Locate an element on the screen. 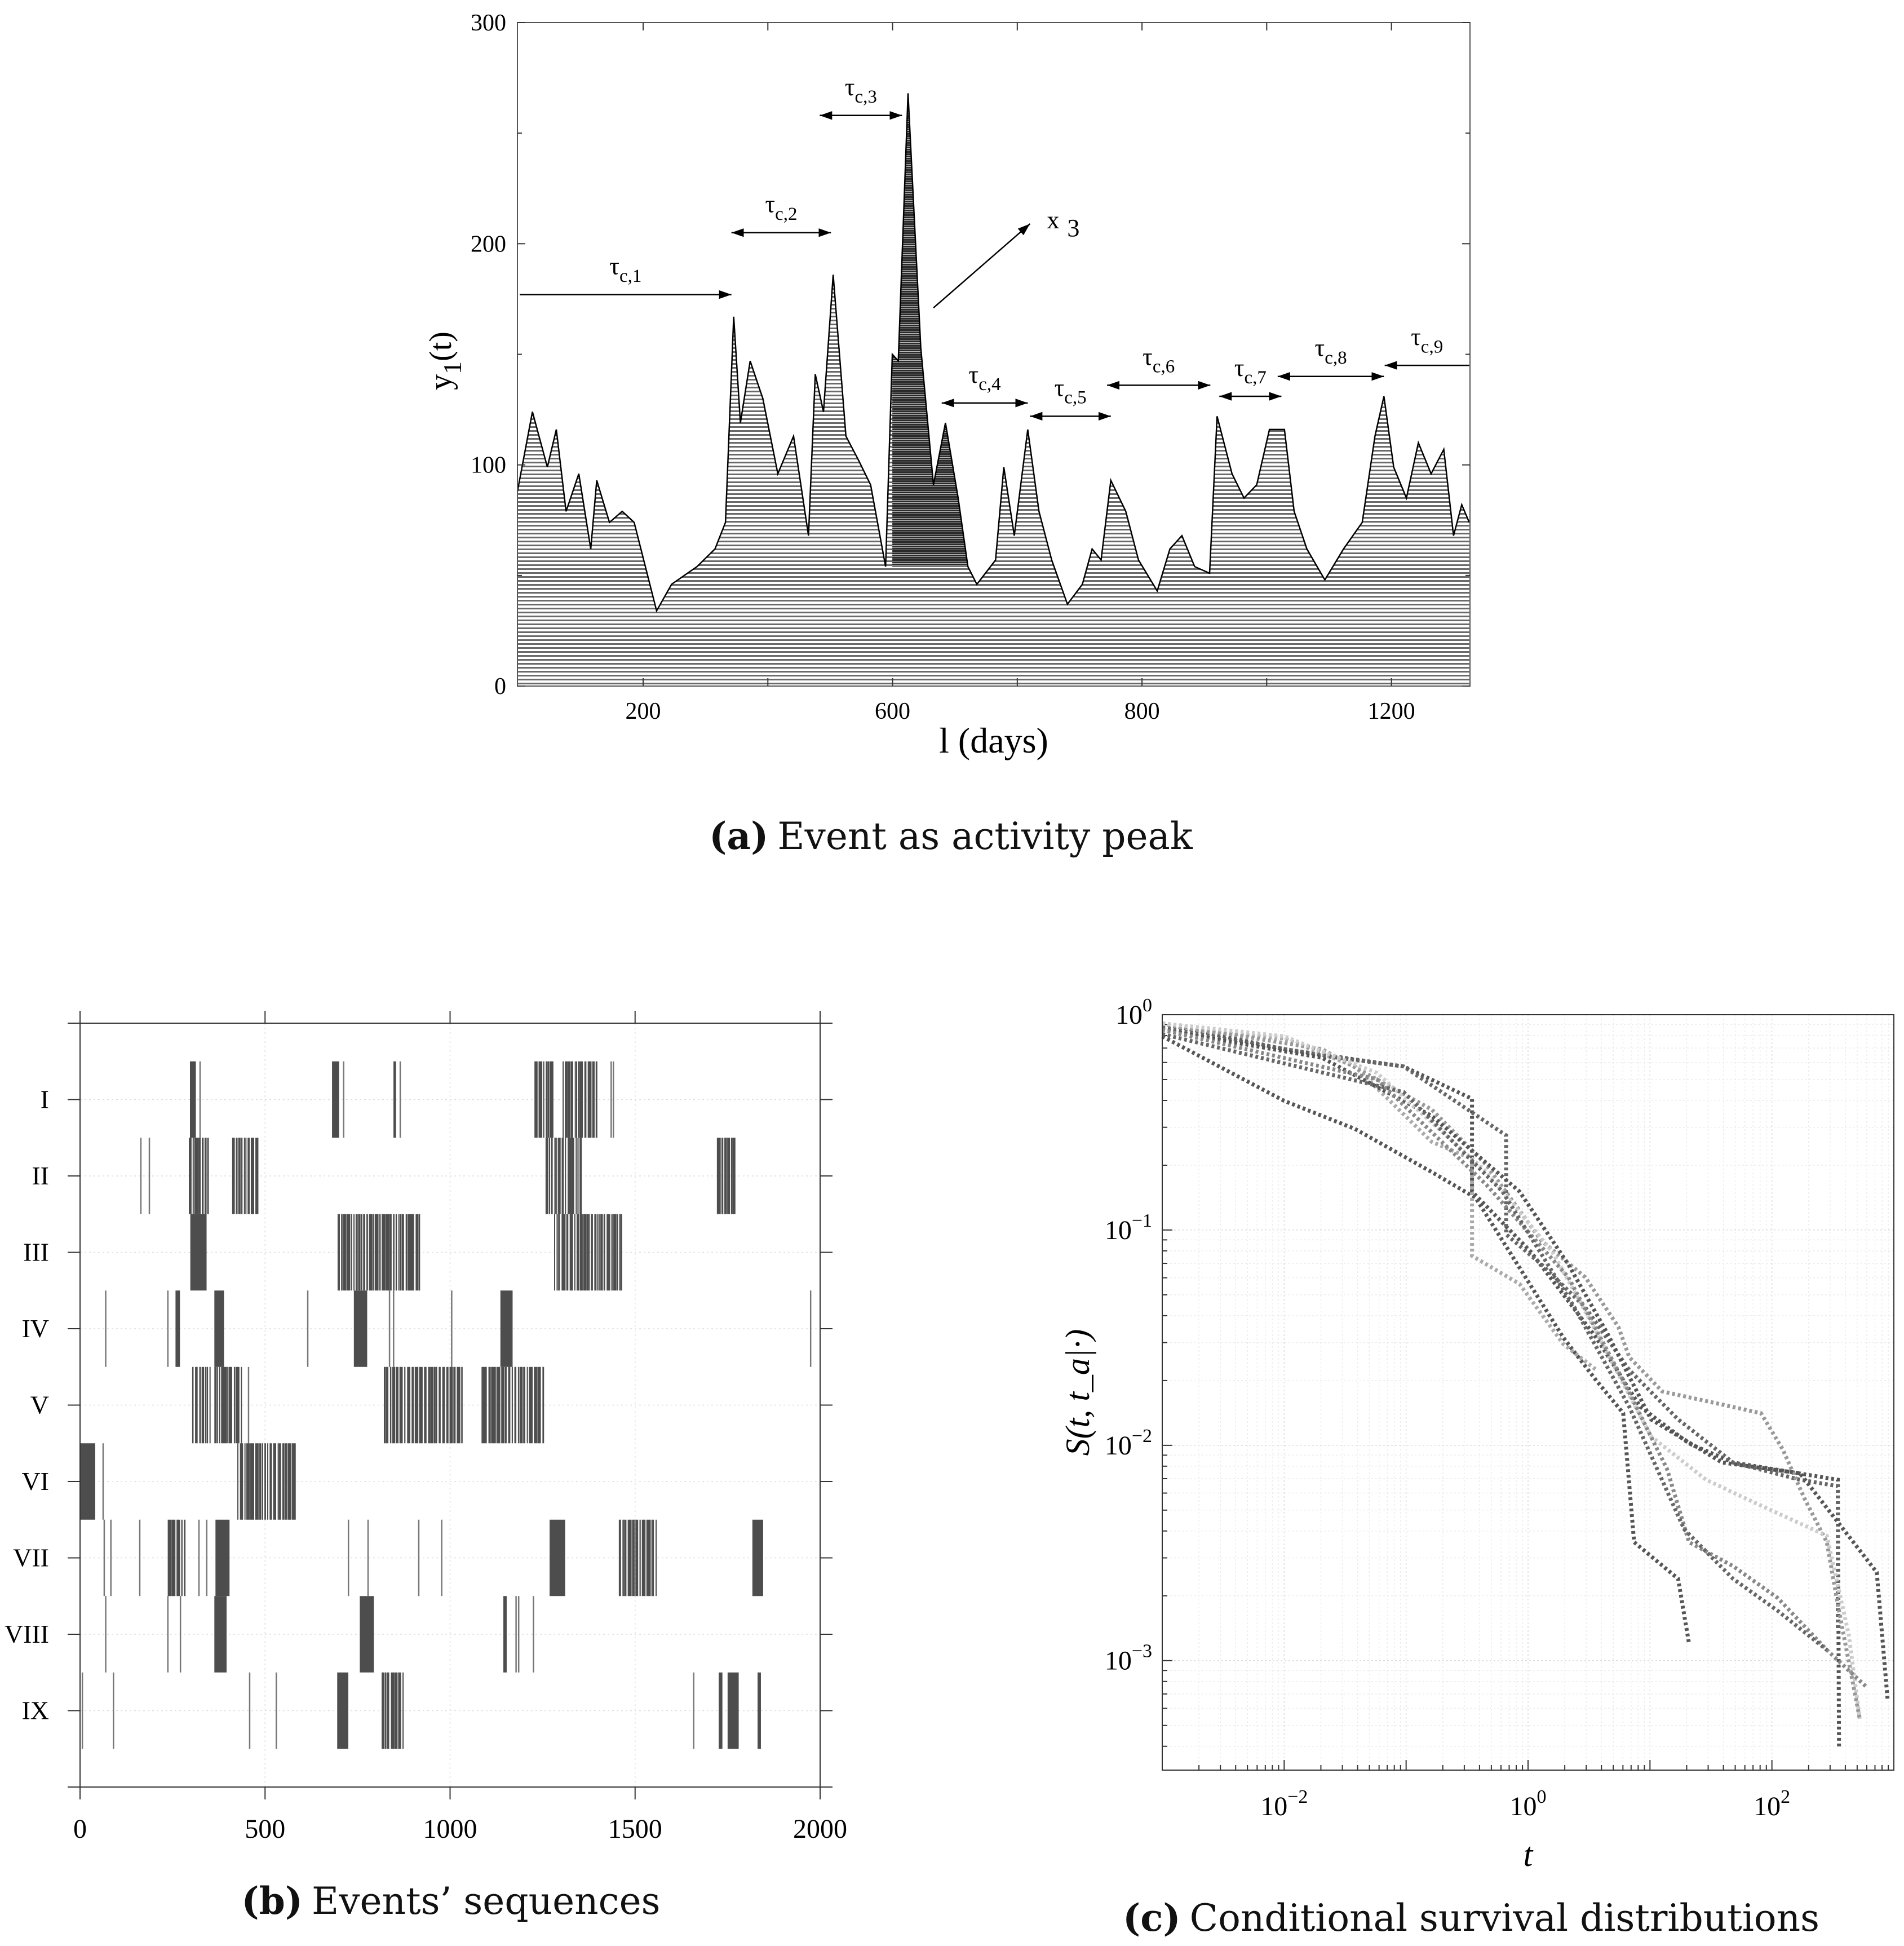 This screenshot has width=1904, height=1946. survival-curve is located at coordinates (1495, 1342).